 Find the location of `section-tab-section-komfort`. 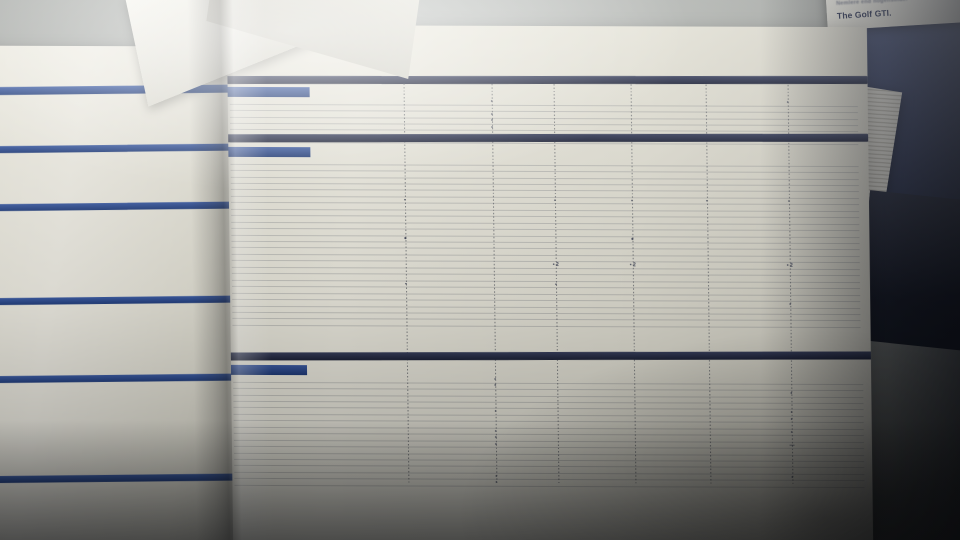

section-tab-section-komfort is located at coordinates (268, 92).